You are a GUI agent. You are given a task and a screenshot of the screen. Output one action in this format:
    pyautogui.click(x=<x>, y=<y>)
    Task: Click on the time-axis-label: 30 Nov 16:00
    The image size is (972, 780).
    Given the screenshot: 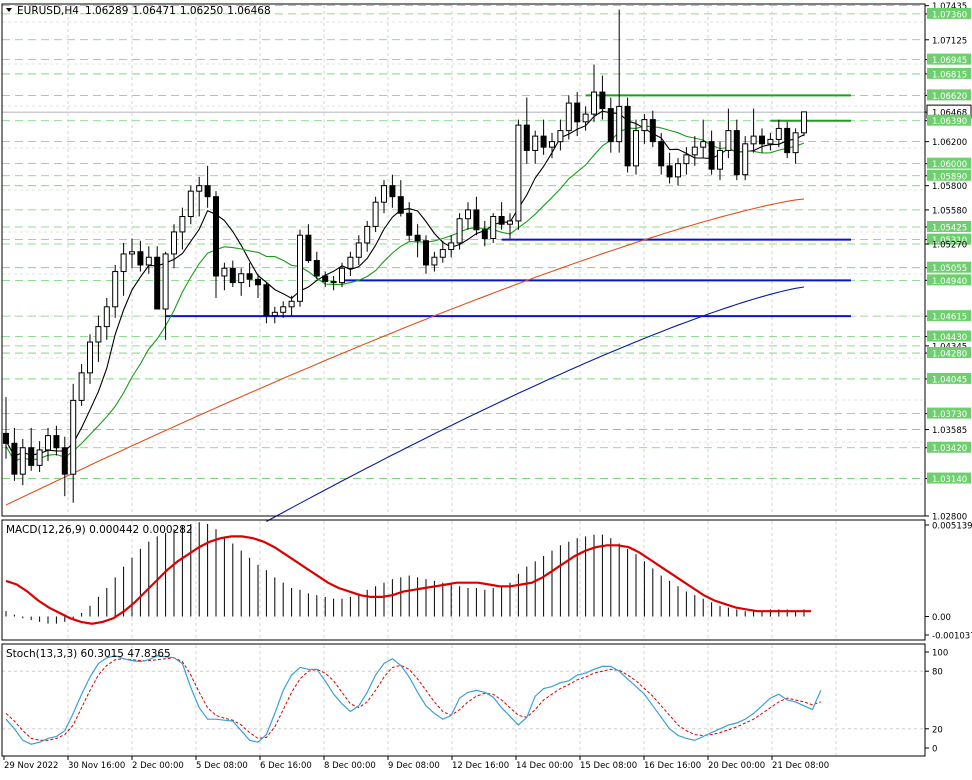 What is the action you would take?
    pyautogui.click(x=96, y=766)
    